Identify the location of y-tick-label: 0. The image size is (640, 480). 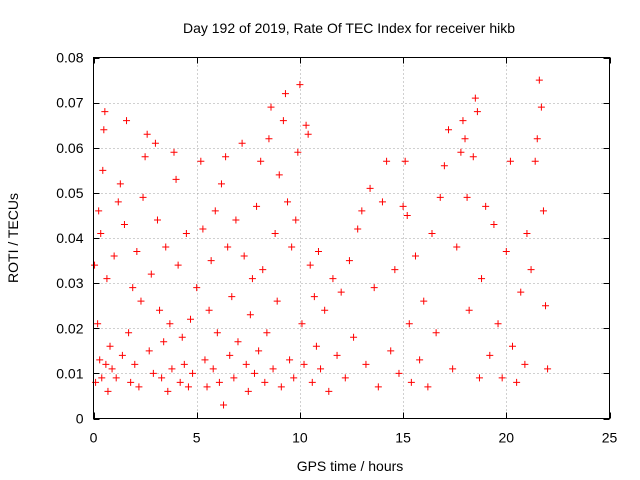
(80, 419).